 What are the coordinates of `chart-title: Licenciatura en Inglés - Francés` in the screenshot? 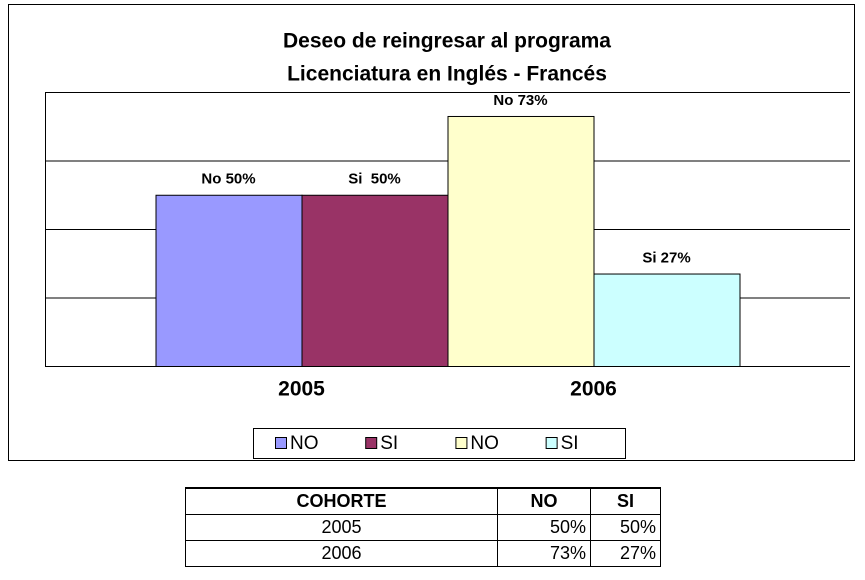 It's located at (447, 74).